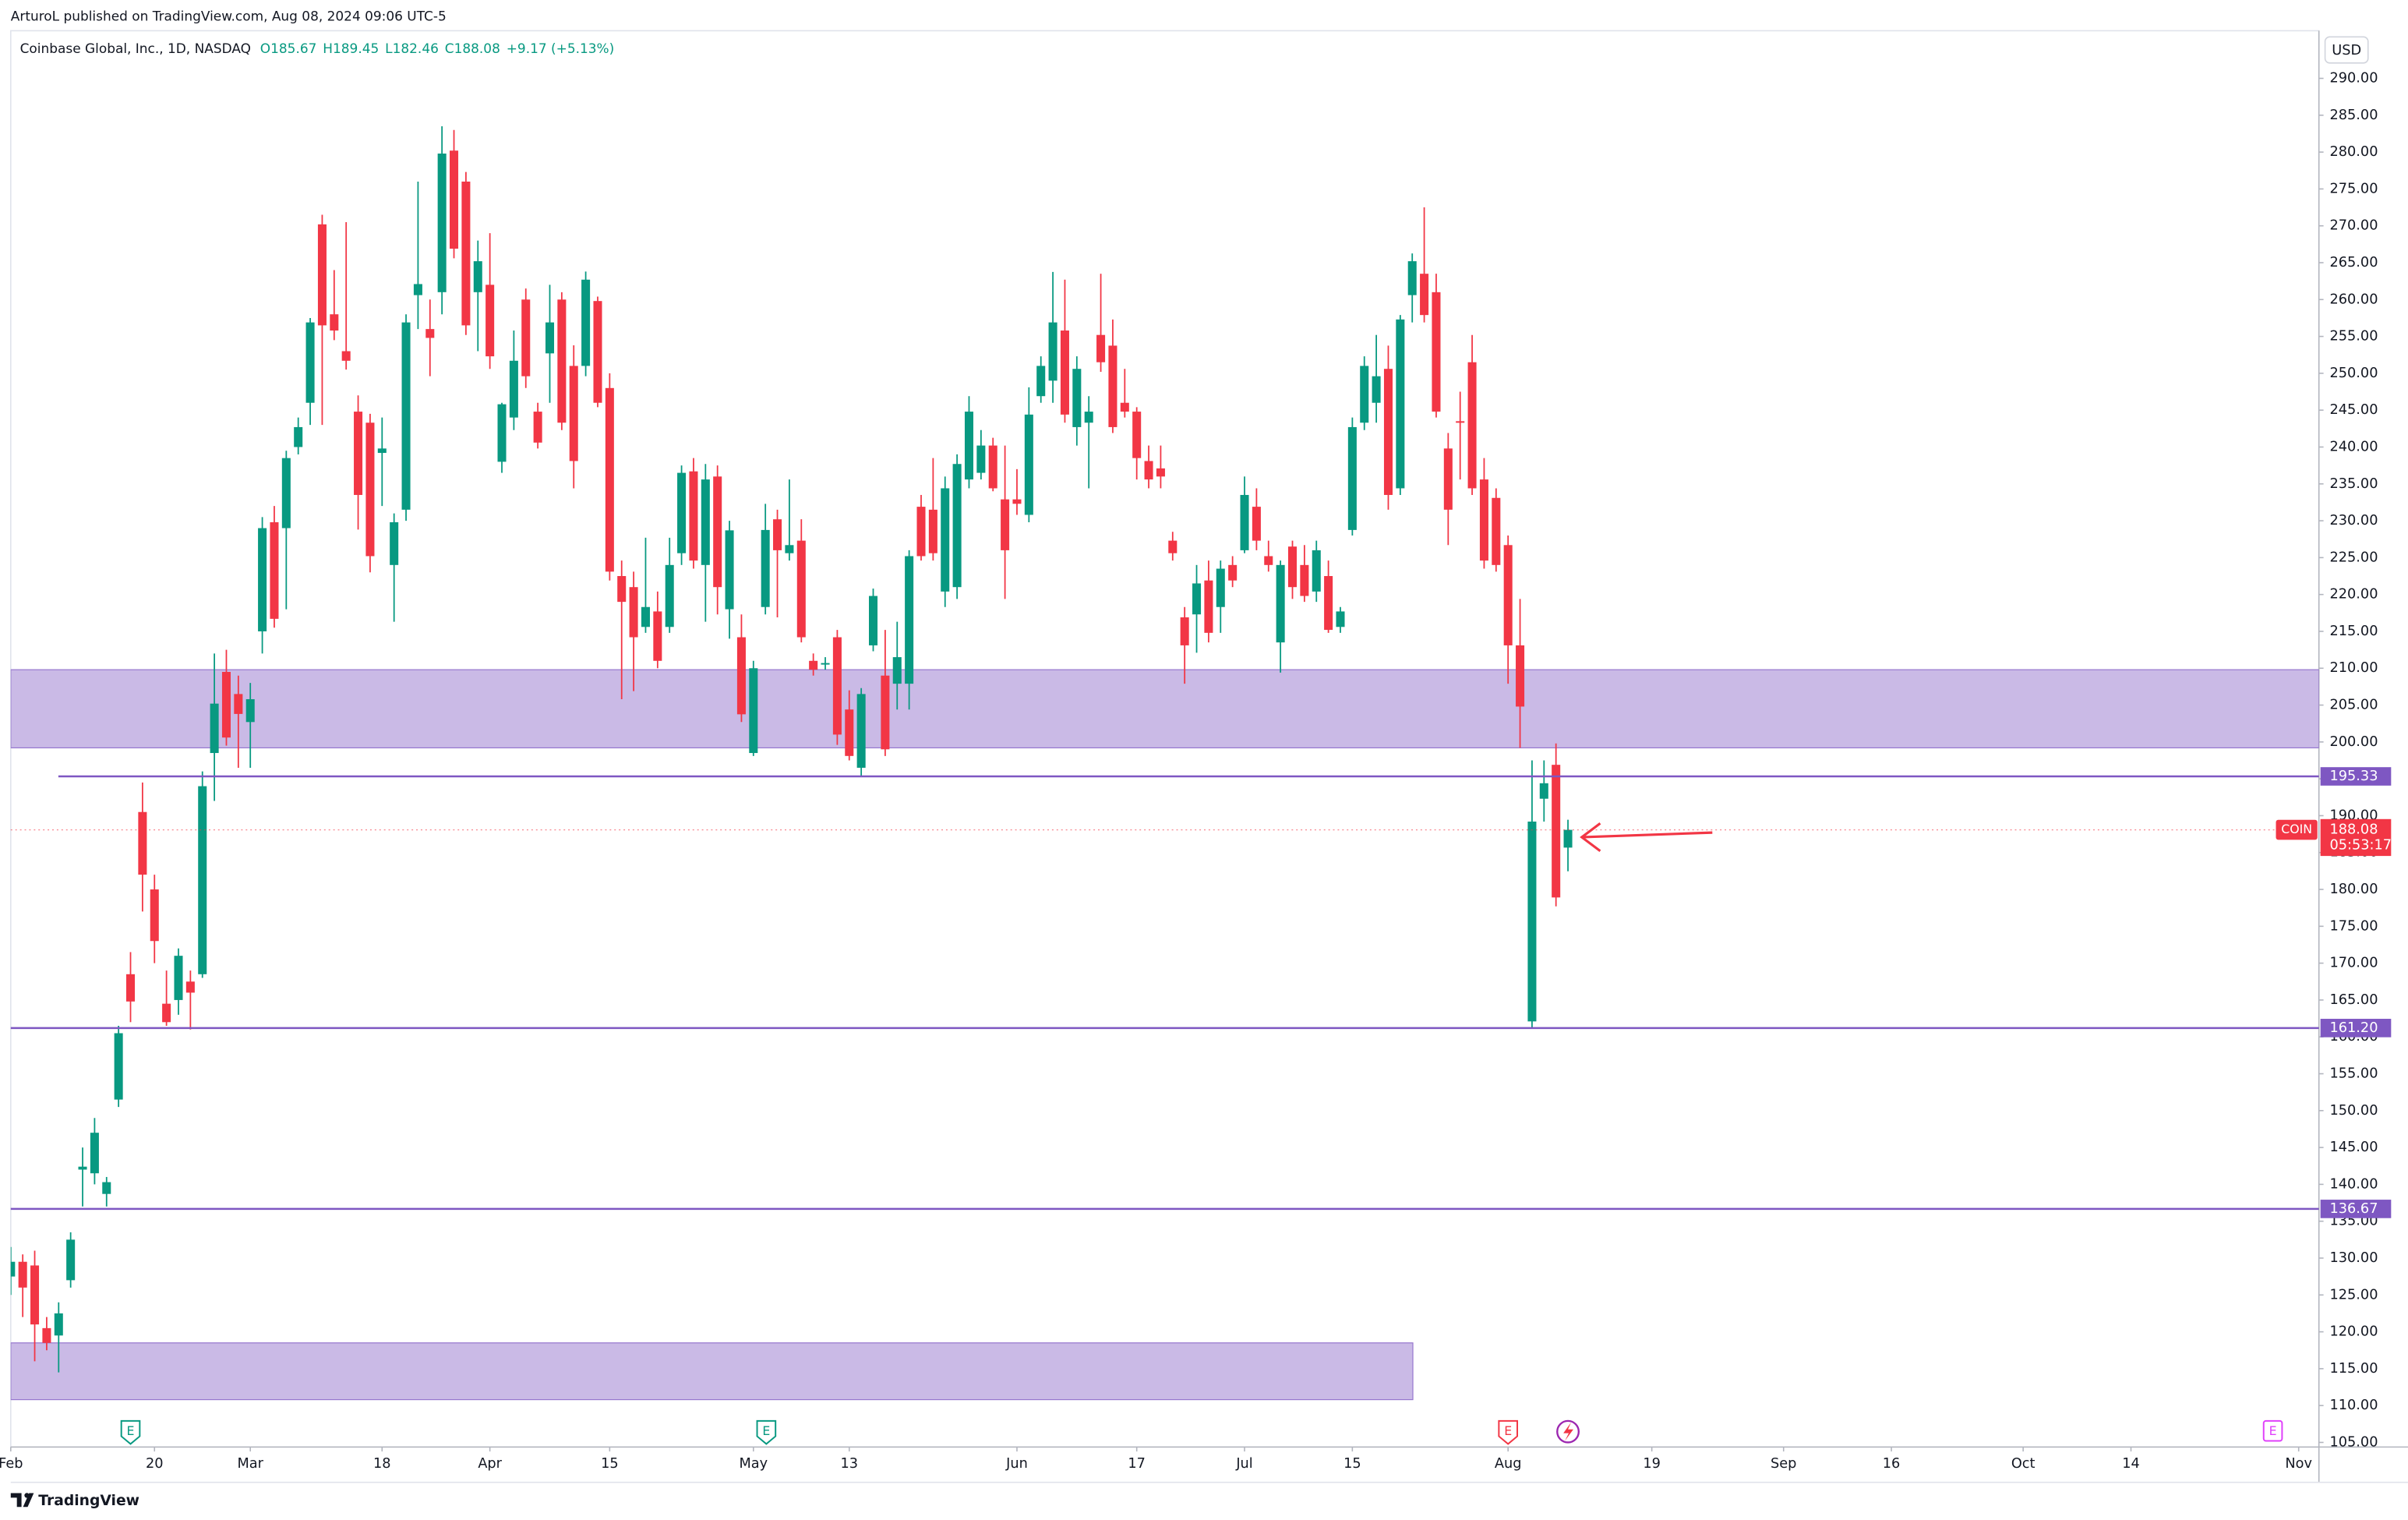 The width and height of the screenshot is (2408, 1520). Describe the element at coordinates (2131, 1464) in the screenshot. I see `x-tick-label: 14` at that location.